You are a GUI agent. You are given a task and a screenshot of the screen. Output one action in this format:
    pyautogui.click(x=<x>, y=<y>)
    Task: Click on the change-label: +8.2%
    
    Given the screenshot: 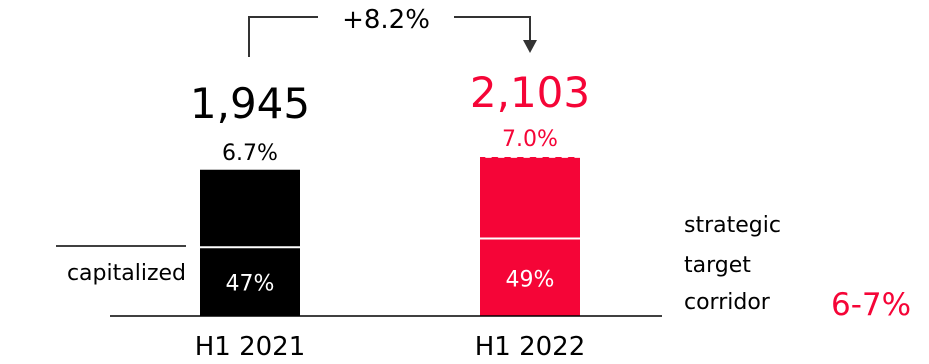 What is the action you would take?
    pyautogui.click(x=386, y=20)
    